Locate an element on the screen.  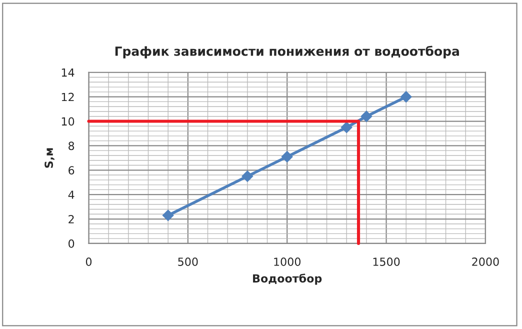
y-tick-label: 10 is located at coordinates (68, 121).